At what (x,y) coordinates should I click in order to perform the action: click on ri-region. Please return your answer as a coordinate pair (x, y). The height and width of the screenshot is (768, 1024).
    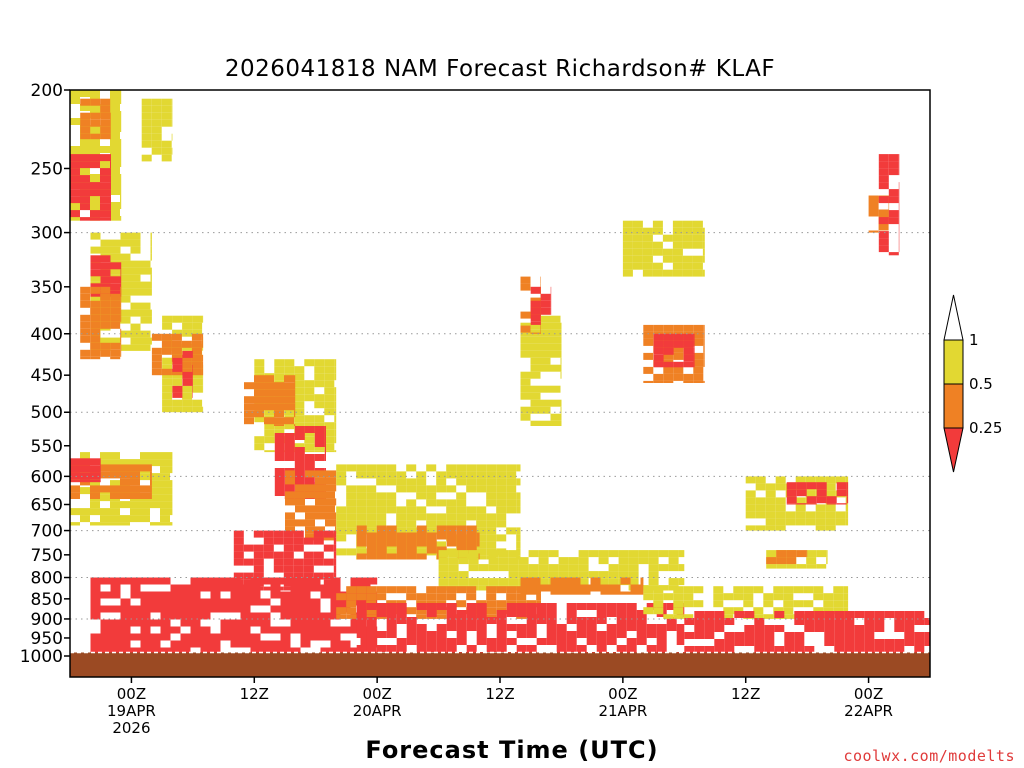
    Looking at the image, I should click on (817, 493).